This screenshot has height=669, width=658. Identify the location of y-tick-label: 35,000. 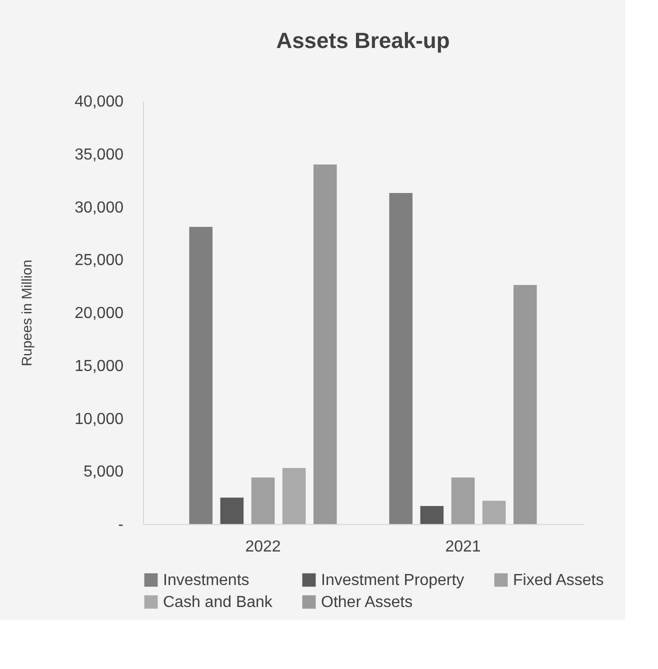
(99, 155).